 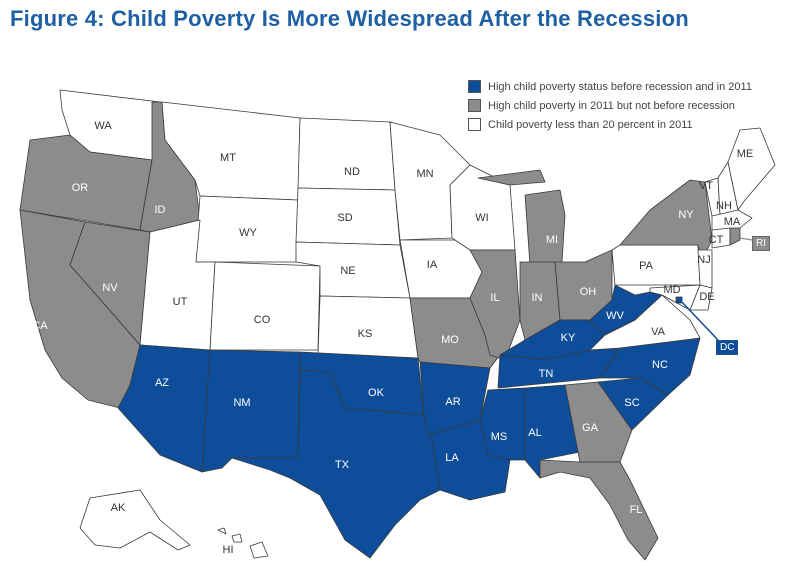 What do you see at coordinates (706, 297) in the screenshot?
I see `state-label-DE: DE` at bounding box center [706, 297].